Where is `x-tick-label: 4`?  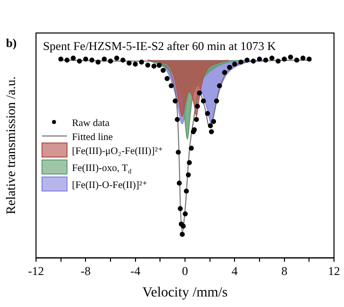 x-tick-label: 4 is located at coordinates (235, 271).